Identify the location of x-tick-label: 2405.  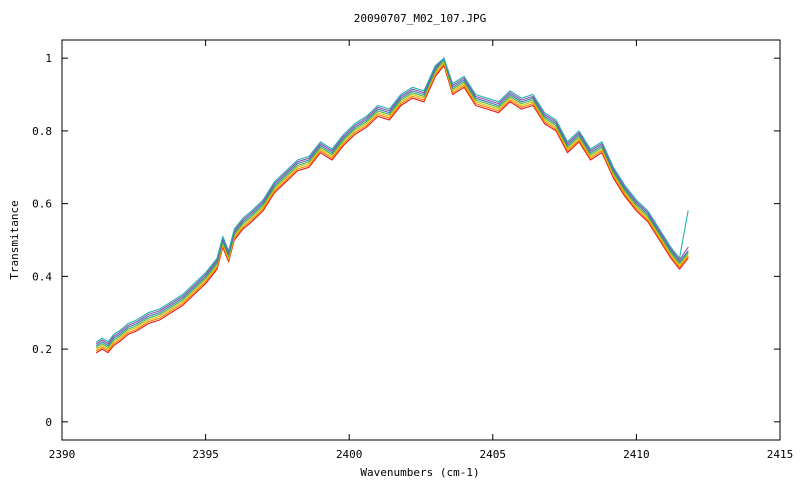
(493, 454).